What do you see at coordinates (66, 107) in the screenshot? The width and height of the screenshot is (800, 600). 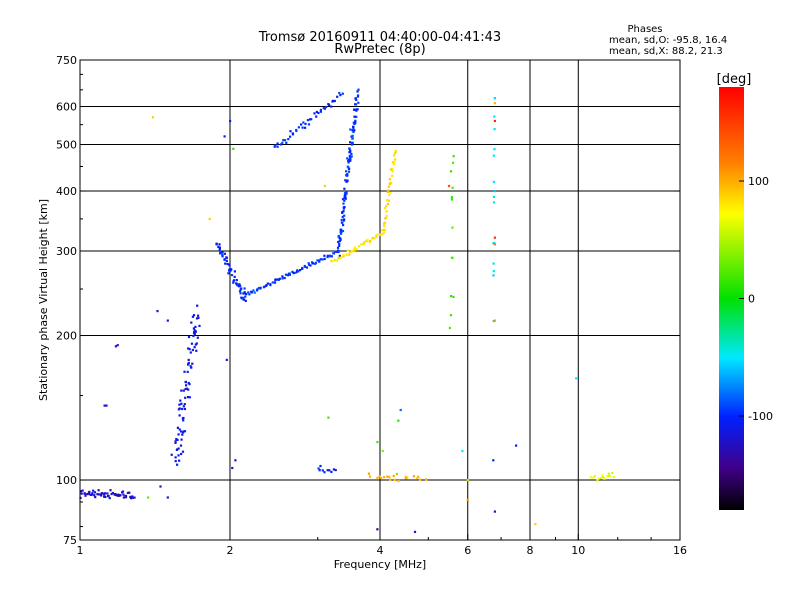 I see `y-tick-label: 600` at bounding box center [66, 107].